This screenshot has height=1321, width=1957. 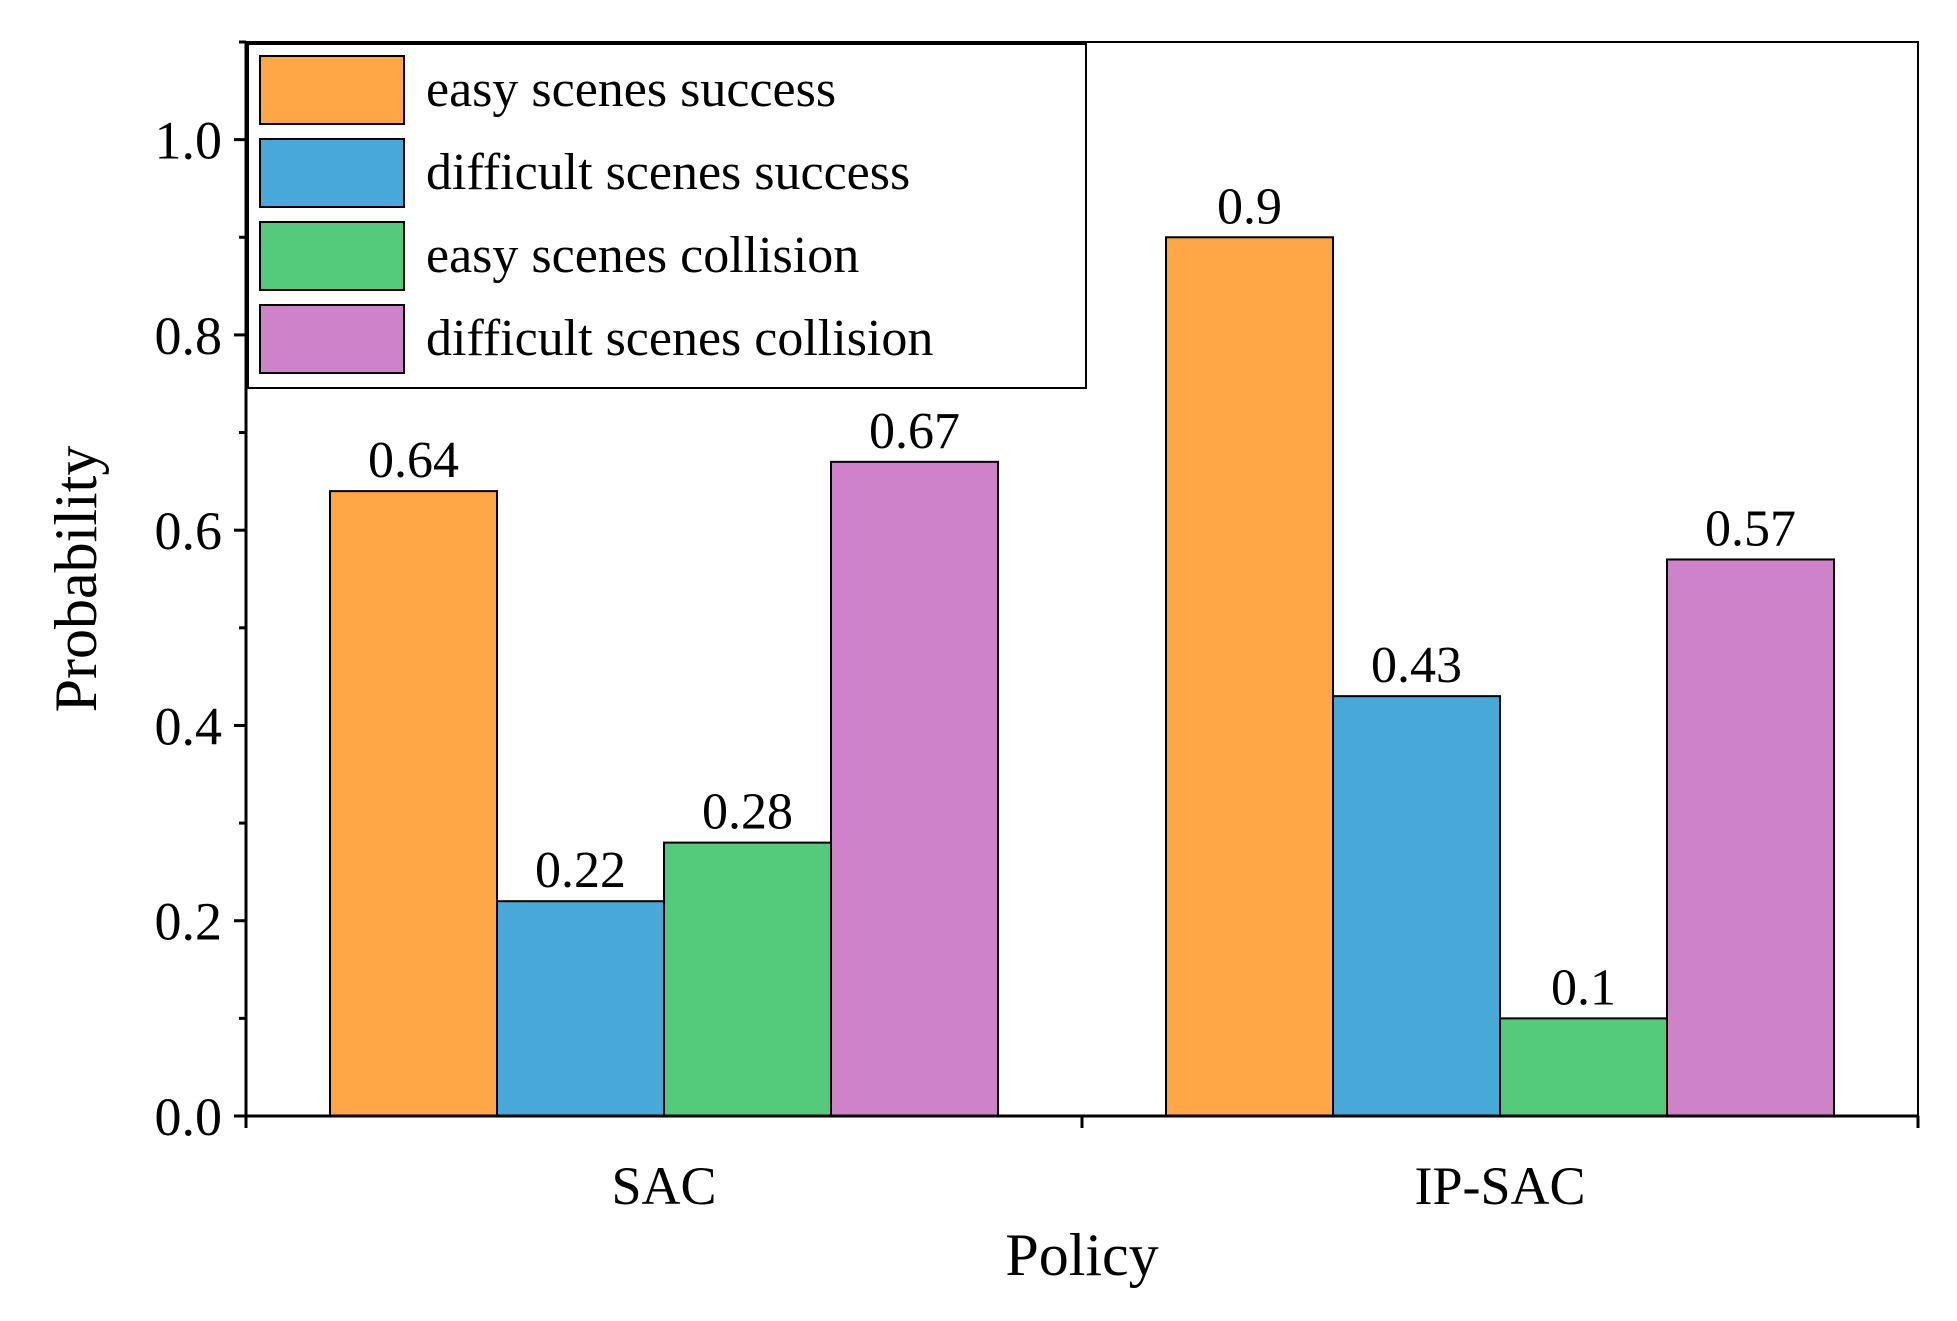 What do you see at coordinates (413, 803) in the screenshot?
I see `bar-easy-scenes-success-SAC` at bounding box center [413, 803].